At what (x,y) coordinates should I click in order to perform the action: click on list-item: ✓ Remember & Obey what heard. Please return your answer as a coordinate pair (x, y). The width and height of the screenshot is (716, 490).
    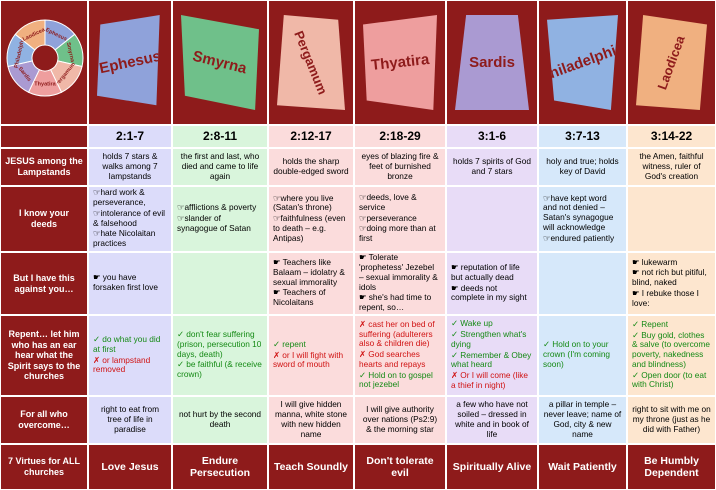
    Looking at the image, I should click on (491, 359).